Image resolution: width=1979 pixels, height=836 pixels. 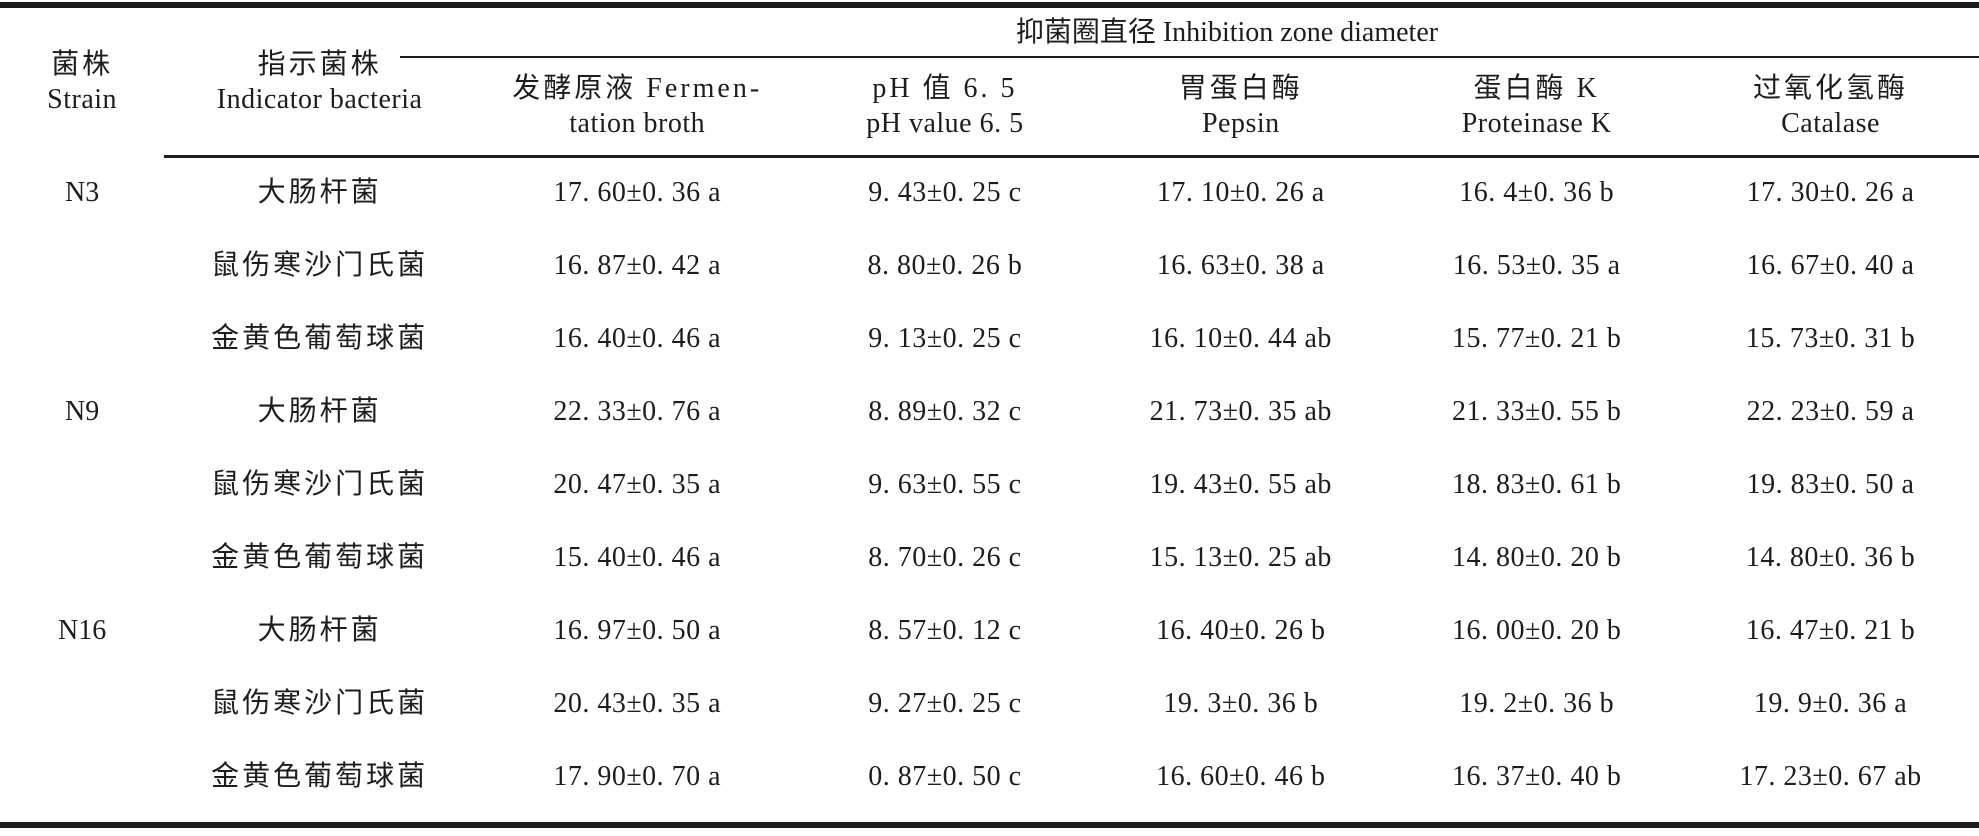 What do you see at coordinates (319, 64) in the screenshot?
I see `indicator-header-zh: 指示菌株` at bounding box center [319, 64].